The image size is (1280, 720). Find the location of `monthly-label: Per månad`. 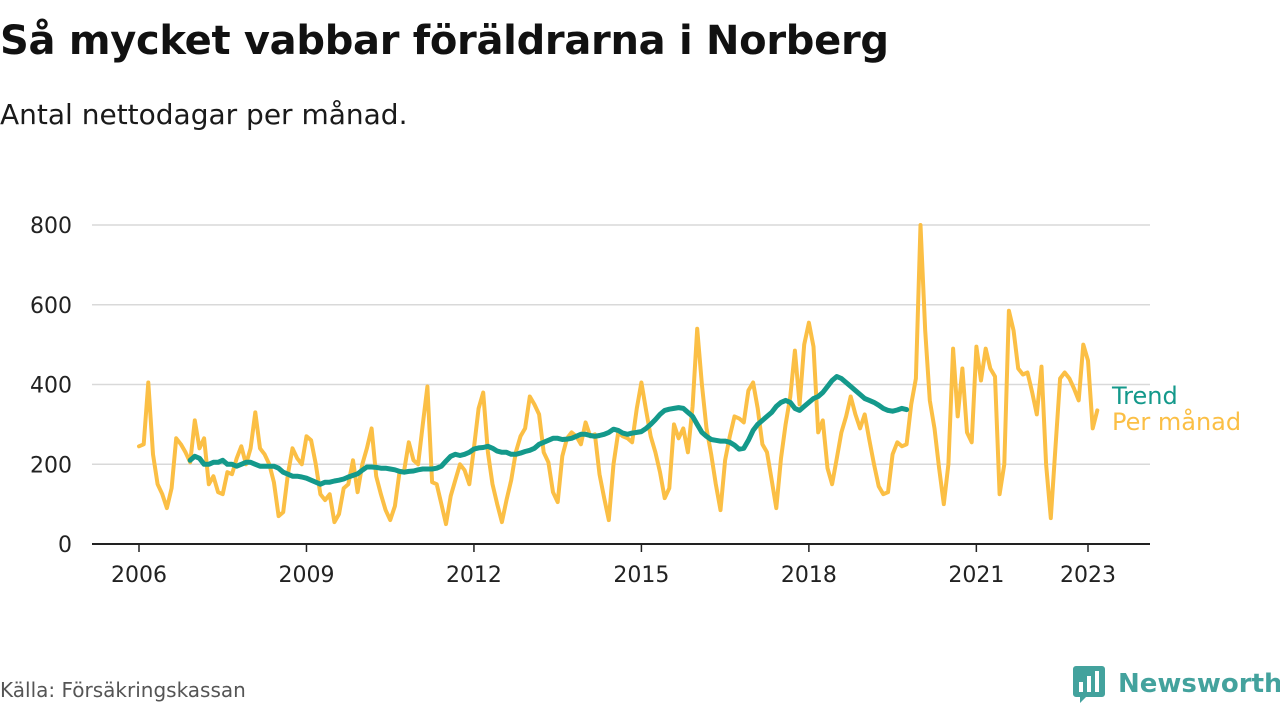

monthly-label: Per månad is located at coordinates (1176, 421).